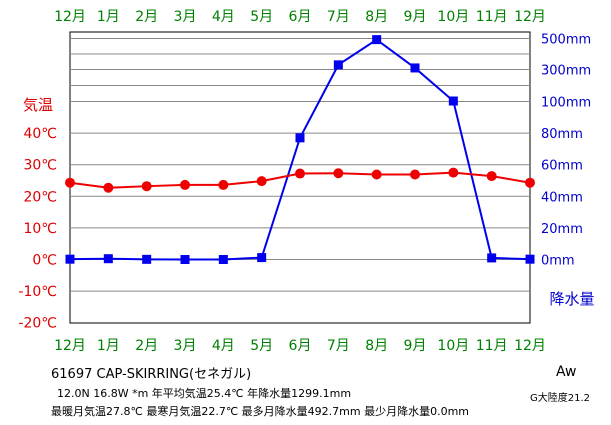  What do you see at coordinates (40, 134) in the screenshot?
I see `temperature-tick-label: 40℃` at bounding box center [40, 134].